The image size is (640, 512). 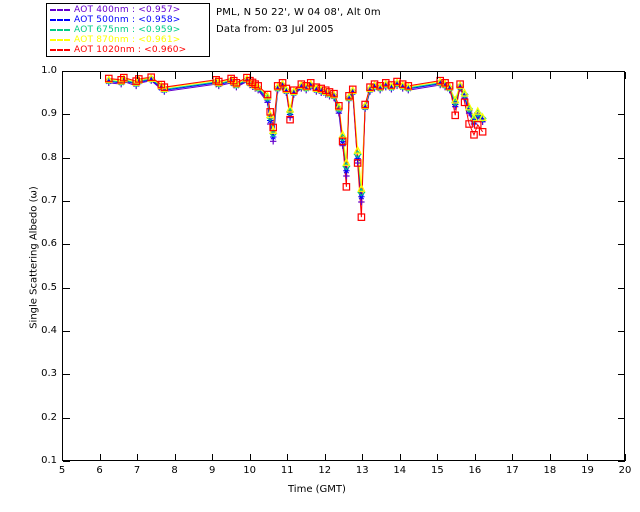 What do you see at coordinates (49, 70) in the screenshot?
I see `y-axis-tick-label: 1.0` at bounding box center [49, 70].